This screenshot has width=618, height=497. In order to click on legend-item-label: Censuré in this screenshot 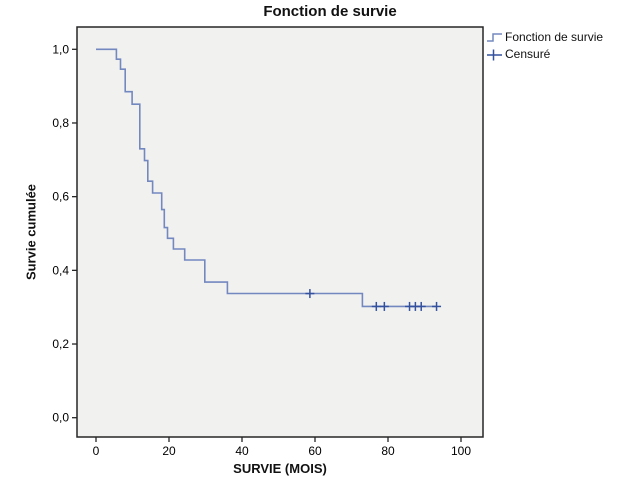, I will do `click(528, 54)`.